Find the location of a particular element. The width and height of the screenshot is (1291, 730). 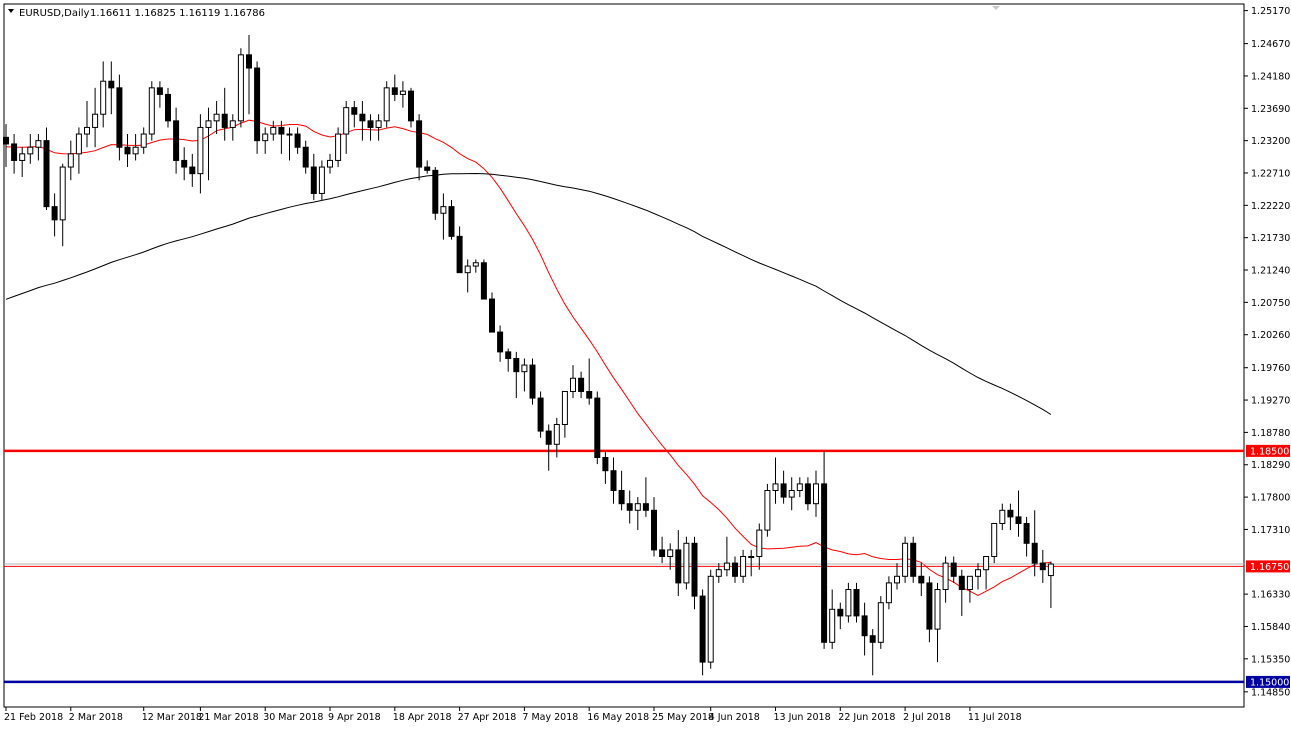

collapse-triangle-icon is located at coordinates (11, 11).